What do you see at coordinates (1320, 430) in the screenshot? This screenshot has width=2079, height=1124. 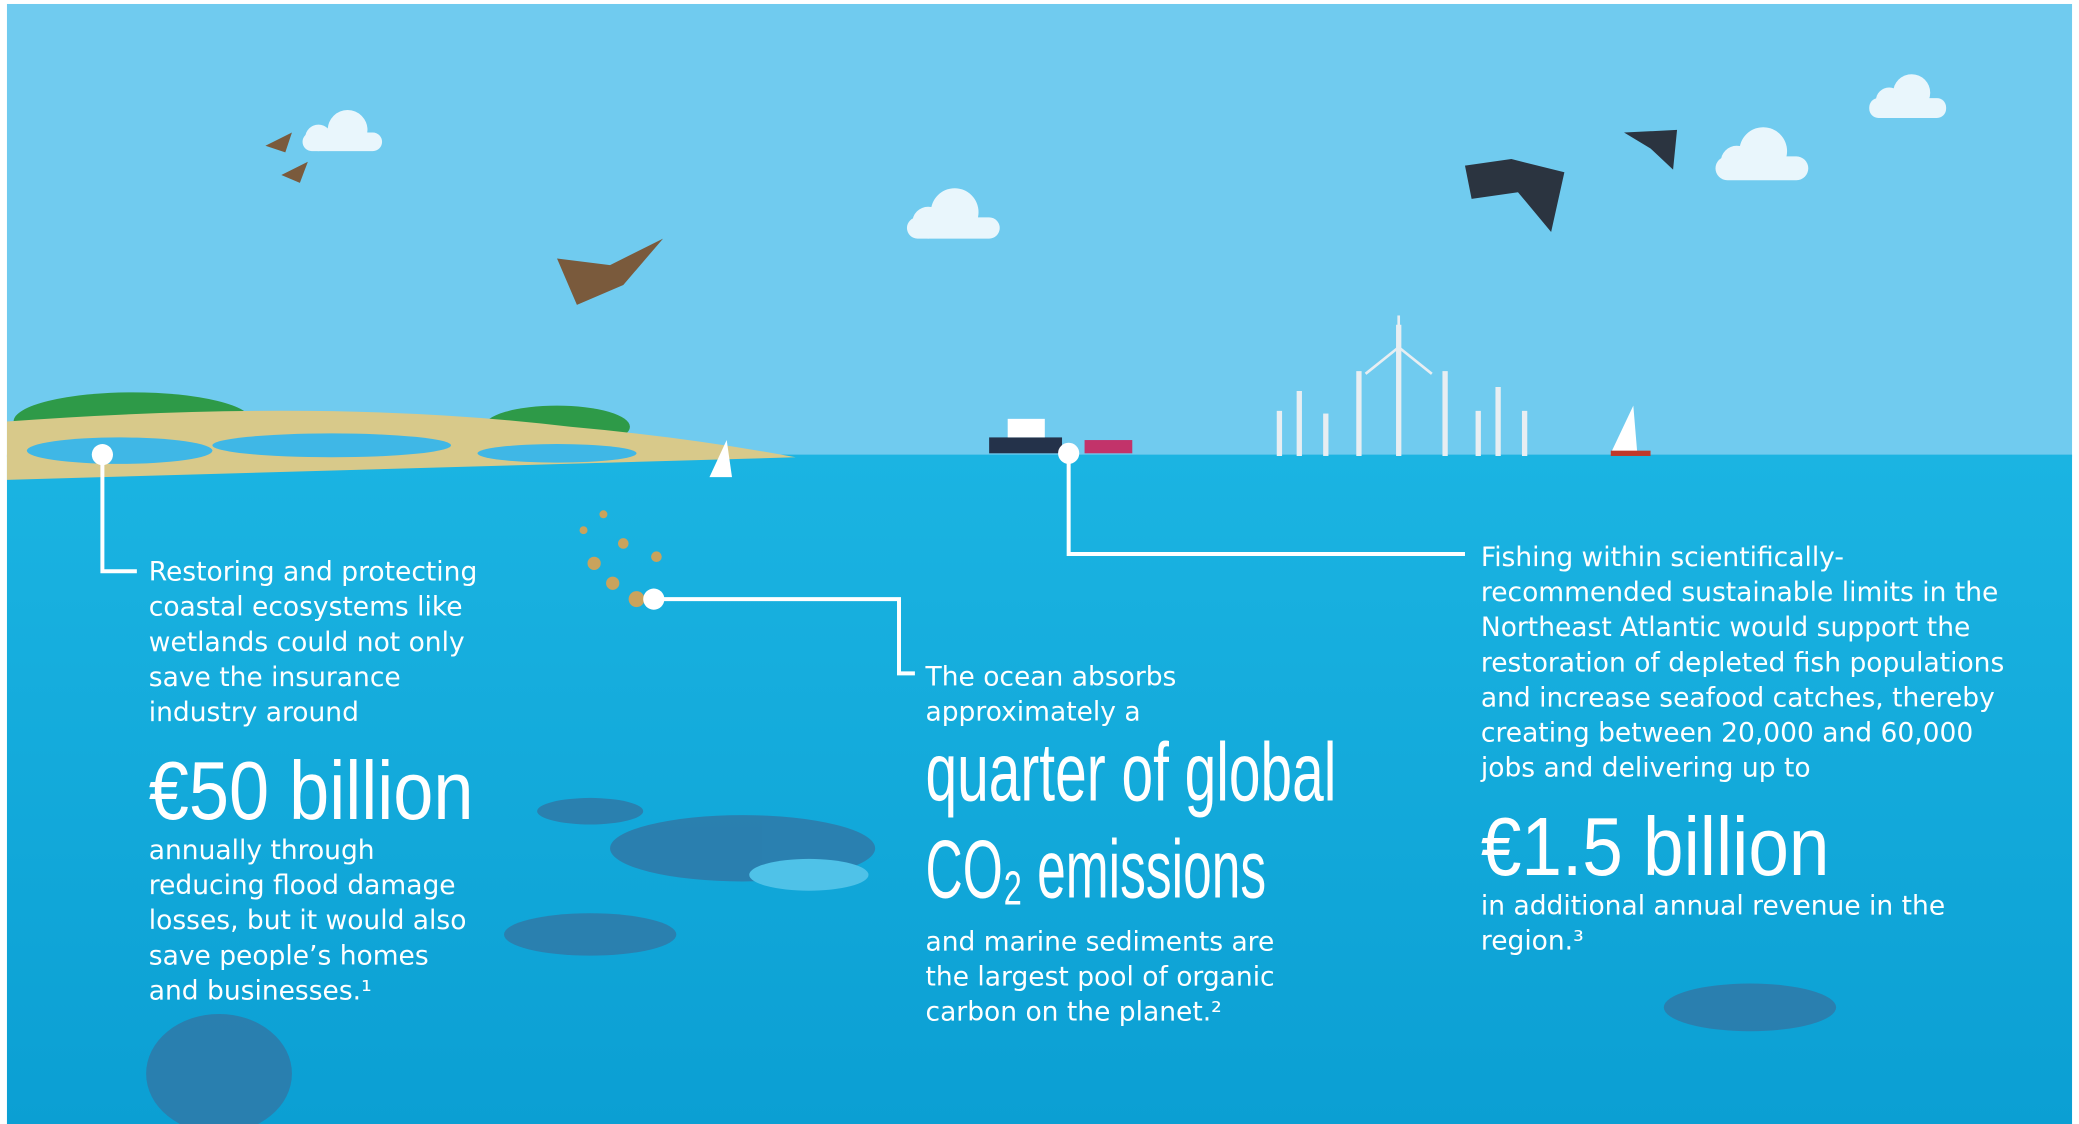 I see `boats` at bounding box center [1320, 430].